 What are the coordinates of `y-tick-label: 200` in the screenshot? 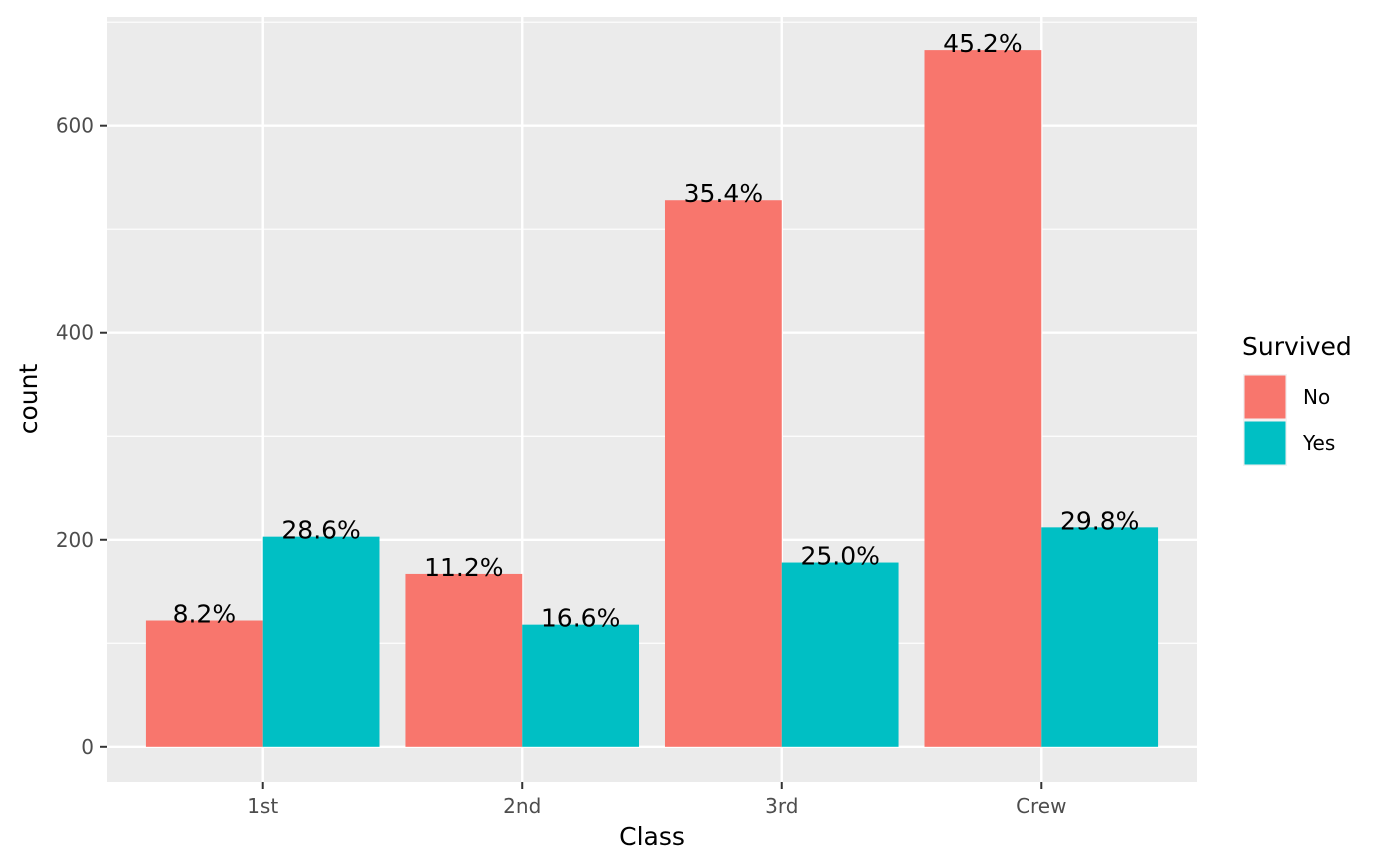 It's located at (75, 540).